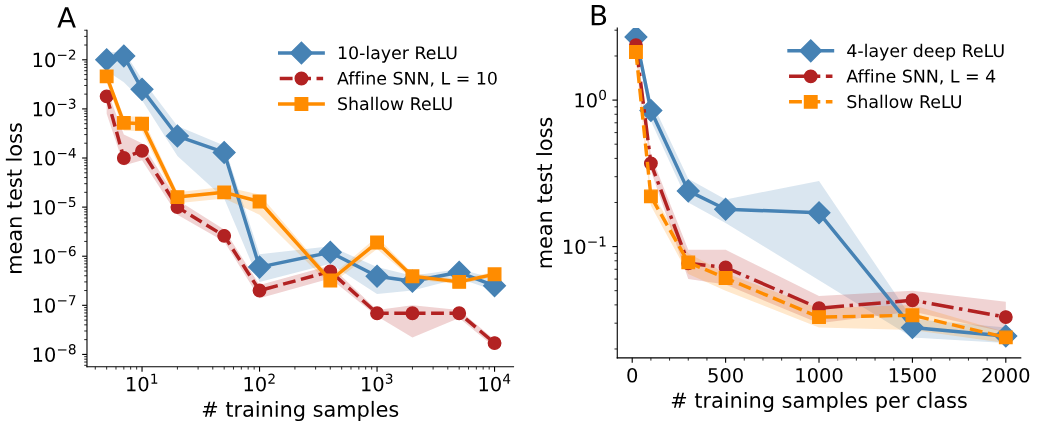 The width and height of the screenshot is (1048, 426). I want to click on x-tick-label: 10$^{1}$, so click(142, 382).